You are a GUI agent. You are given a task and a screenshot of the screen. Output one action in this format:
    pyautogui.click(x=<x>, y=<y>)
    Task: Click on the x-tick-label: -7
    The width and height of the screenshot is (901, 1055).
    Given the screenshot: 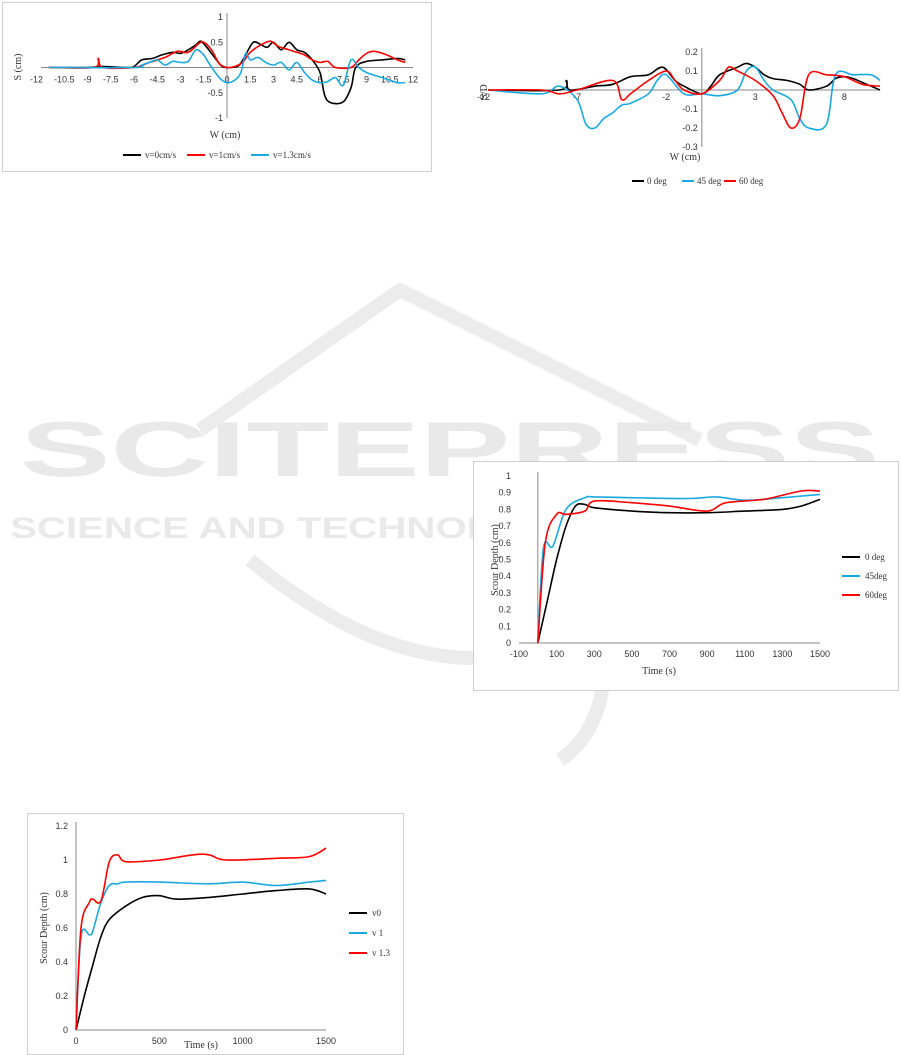 What is the action you would take?
    pyautogui.click(x=577, y=97)
    